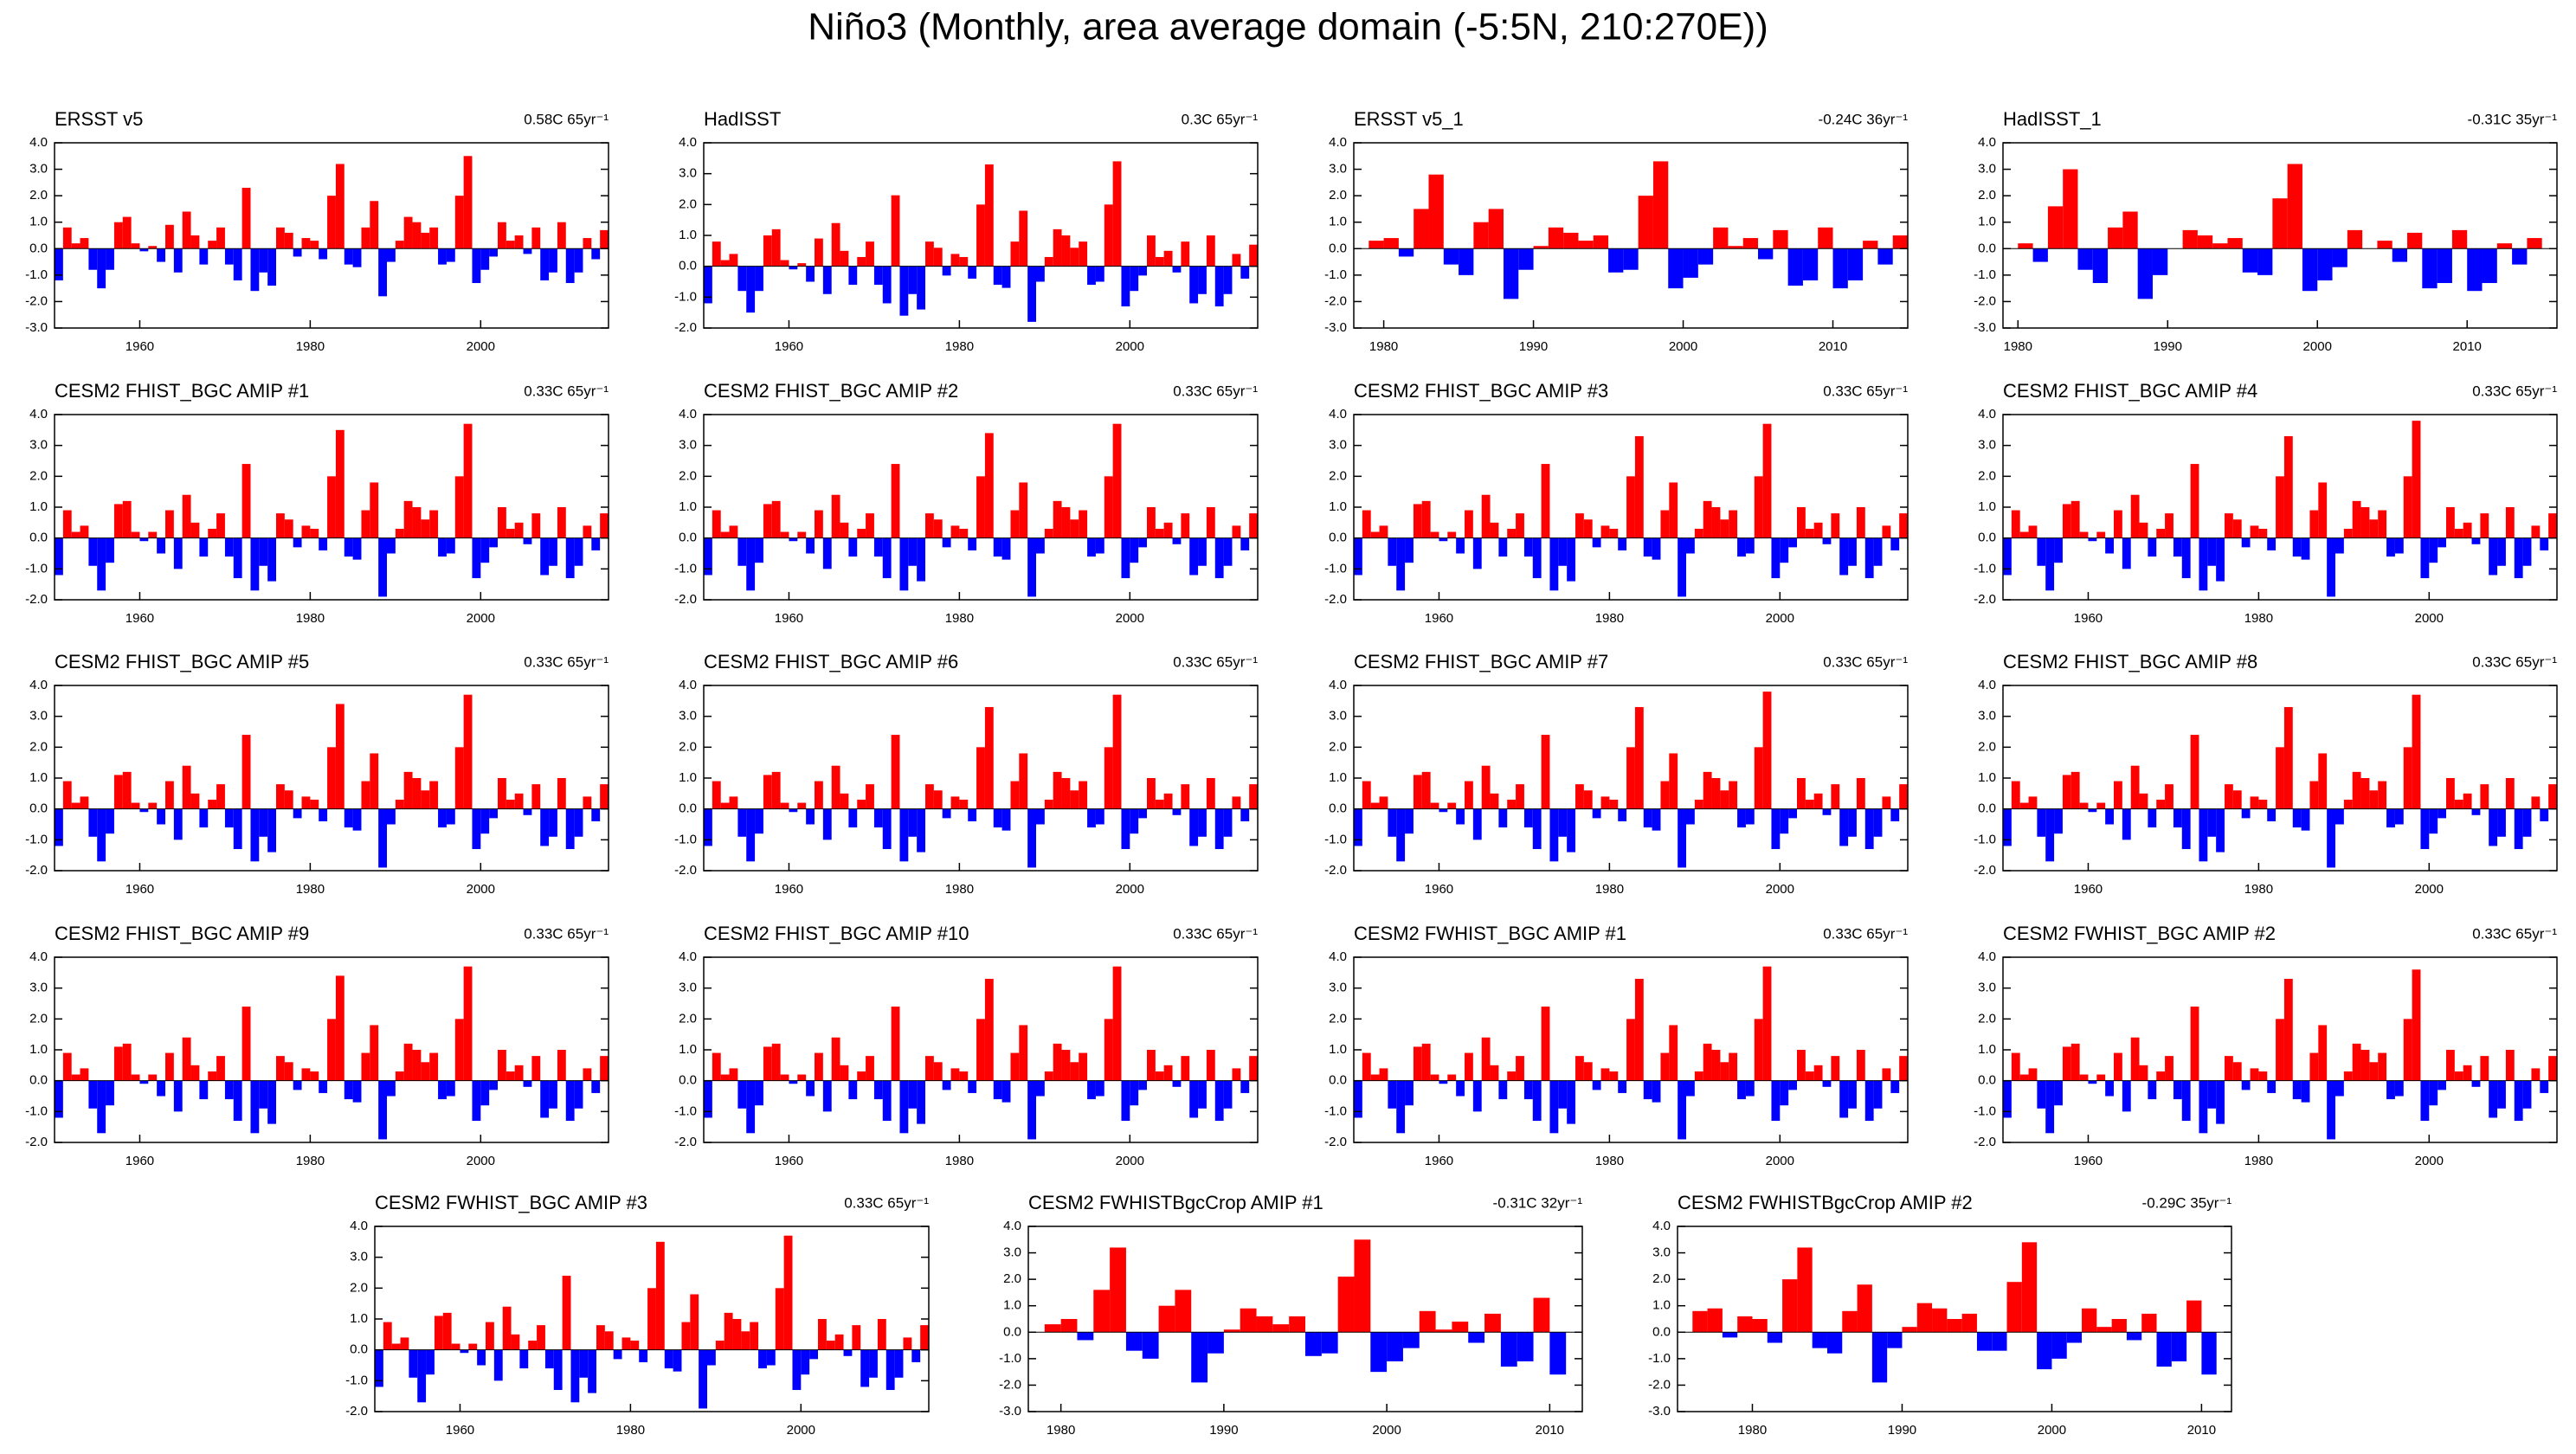 The height and width of the screenshot is (1454, 2576). Describe the element at coordinates (1659, 1359) in the screenshot. I see `y-tick-label: -1.0` at that location.